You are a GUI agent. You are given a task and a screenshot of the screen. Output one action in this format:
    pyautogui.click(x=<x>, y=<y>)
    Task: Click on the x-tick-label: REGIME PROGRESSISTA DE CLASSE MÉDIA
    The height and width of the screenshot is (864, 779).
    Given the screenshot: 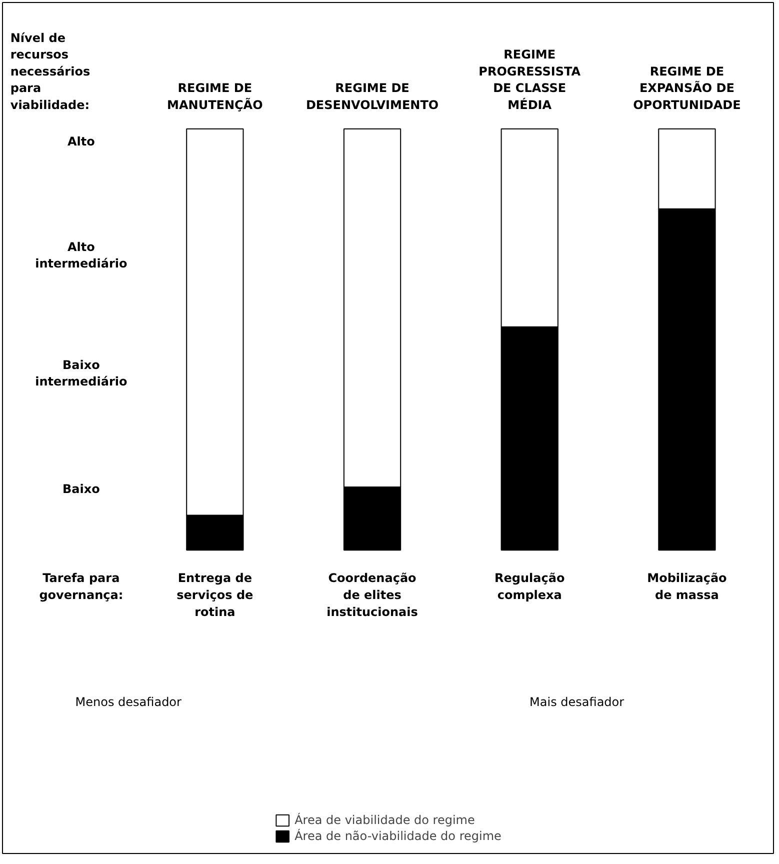 What is the action you would take?
    pyautogui.click(x=530, y=80)
    